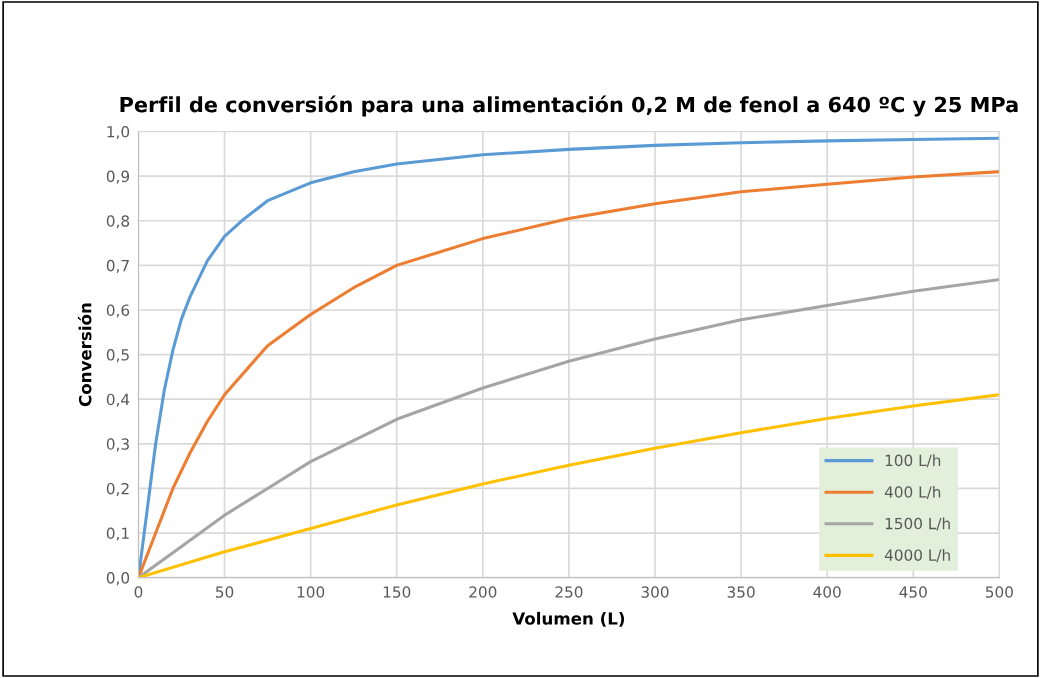 This screenshot has height=678, width=1041. Describe the element at coordinates (118, 400) in the screenshot. I see `y-tick-label: 0,4` at that location.